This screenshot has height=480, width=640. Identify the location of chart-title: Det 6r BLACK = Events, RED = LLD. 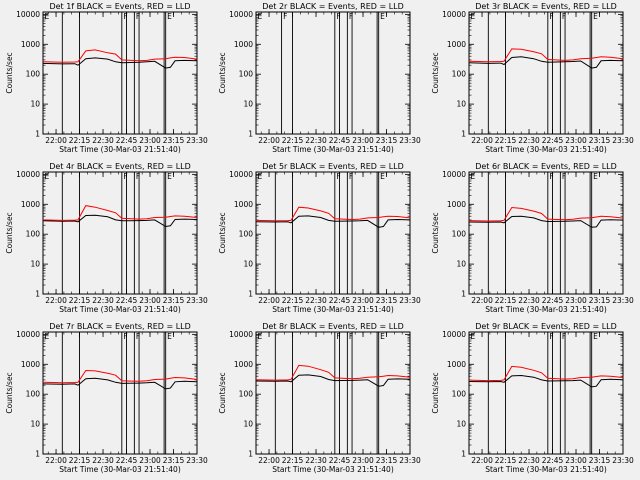
(546, 166).